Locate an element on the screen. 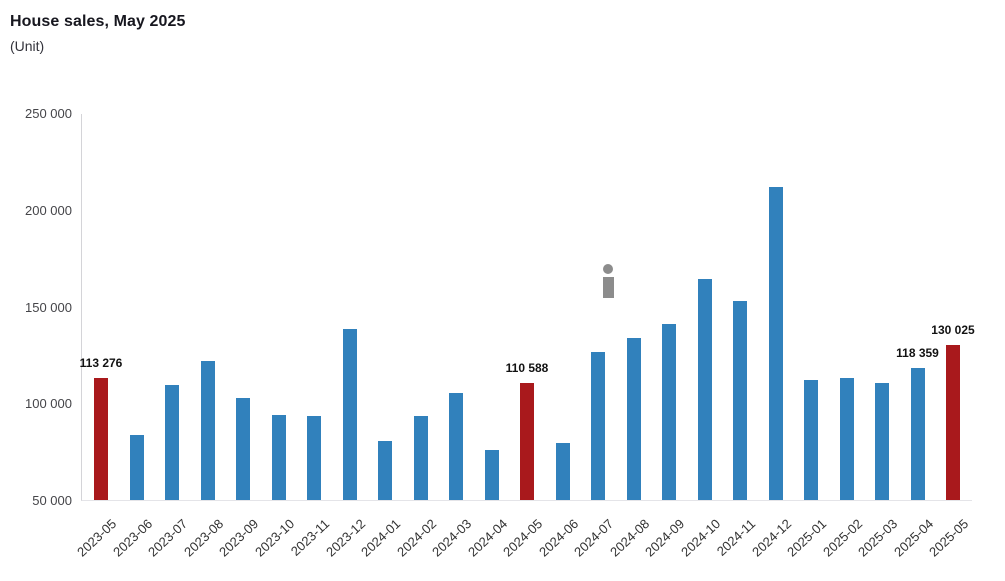 This screenshot has width=1005, height=581. y-axis: 250 000 200 000 150 000 100 000 50 000 is located at coordinates (36, 307).